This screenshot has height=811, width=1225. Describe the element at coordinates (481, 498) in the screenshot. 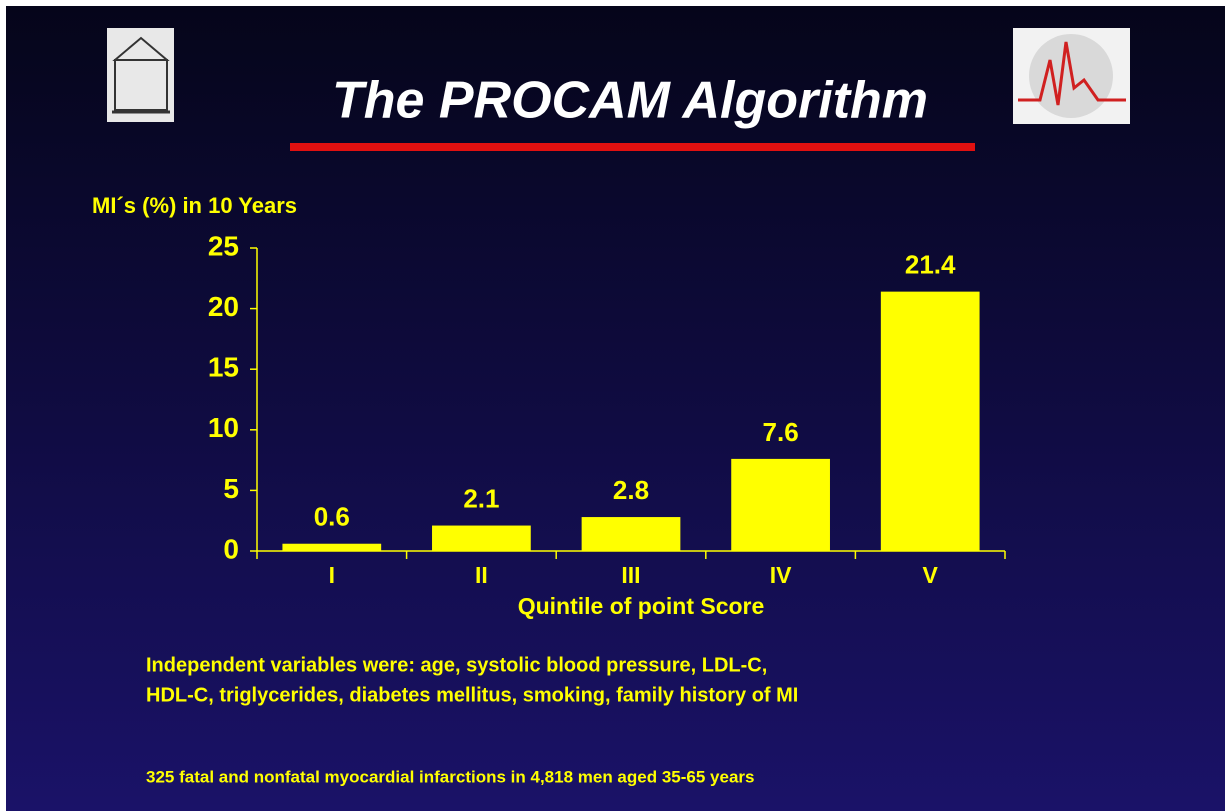

I see `value-label: 2.1` at that location.